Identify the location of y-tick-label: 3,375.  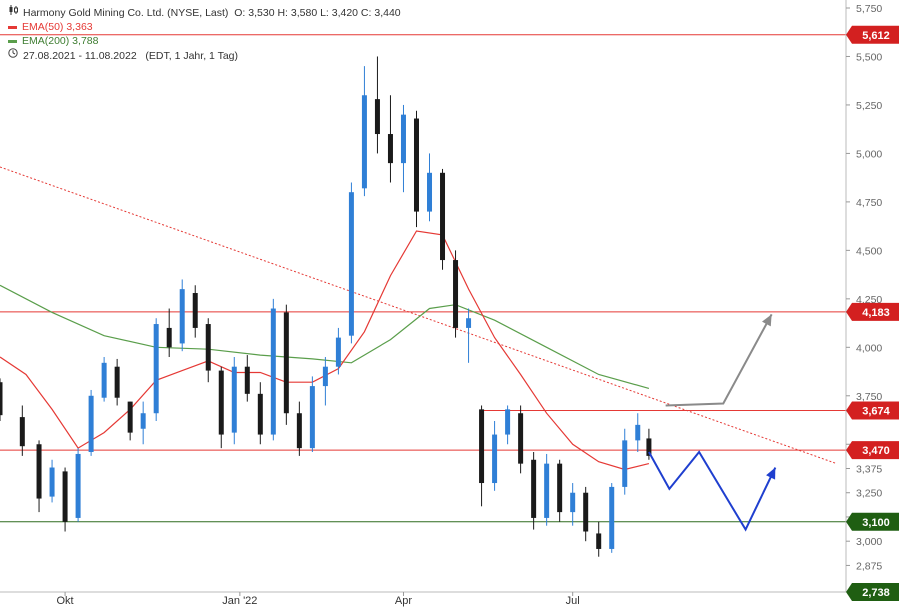
(869, 469).